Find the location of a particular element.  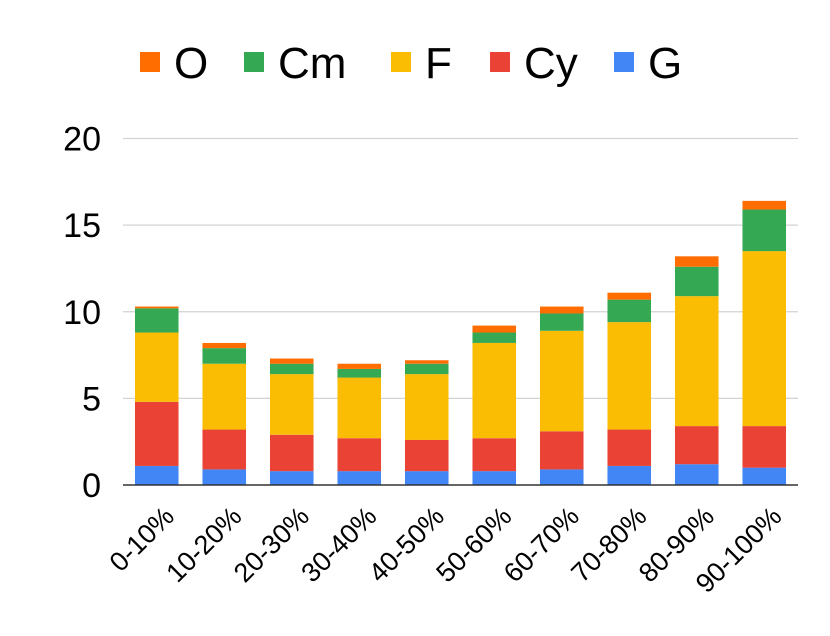

y-axis-ticks: 0 5 10 15 20 is located at coordinates (82, 313).